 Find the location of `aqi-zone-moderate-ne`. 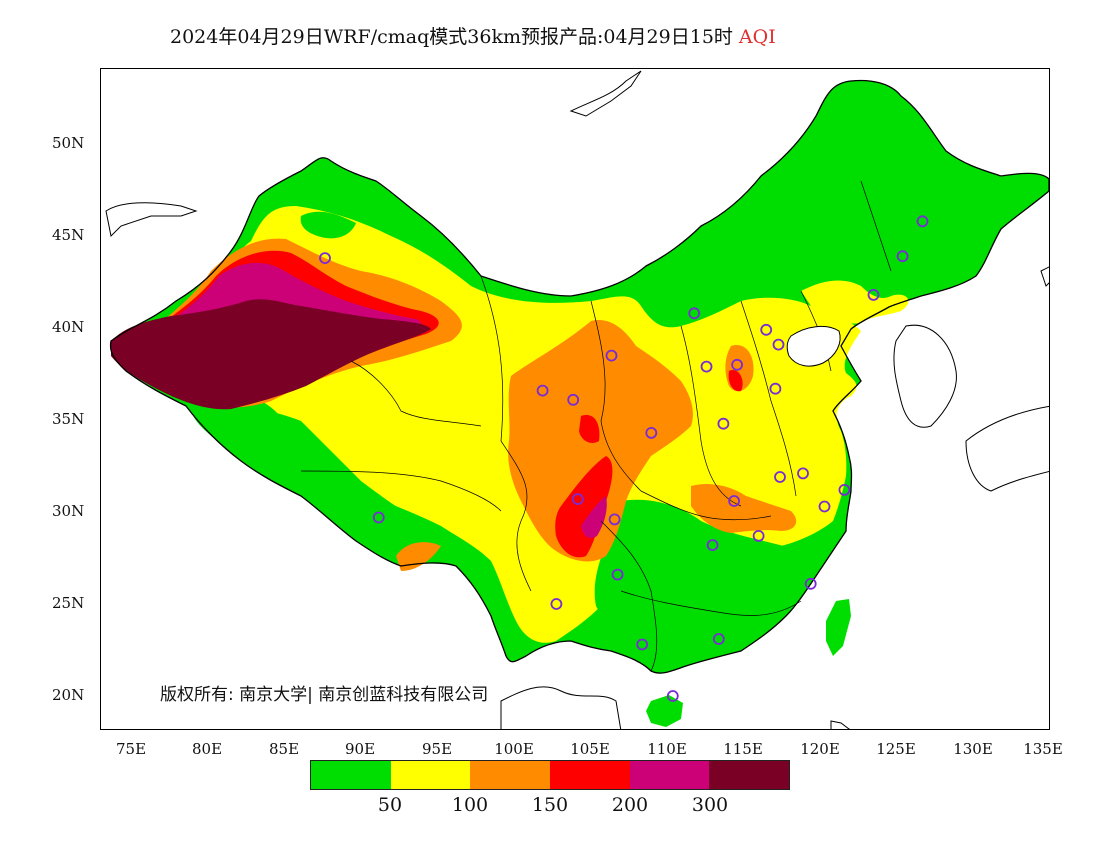

aqi-zone-moderate-ne is located at coordinates (855, 302).